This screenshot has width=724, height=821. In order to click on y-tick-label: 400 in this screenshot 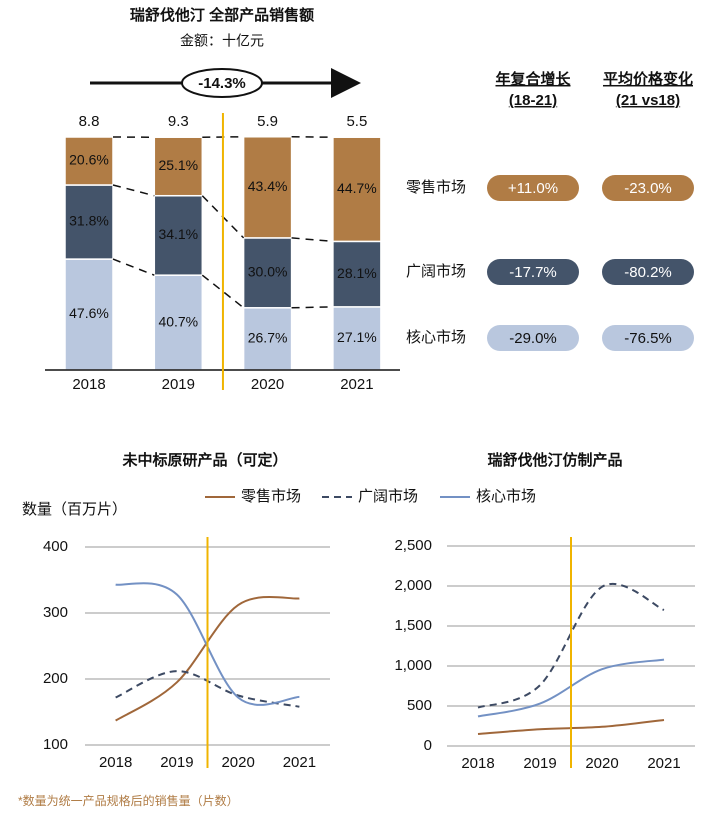, I will do `click(55, 546)`.